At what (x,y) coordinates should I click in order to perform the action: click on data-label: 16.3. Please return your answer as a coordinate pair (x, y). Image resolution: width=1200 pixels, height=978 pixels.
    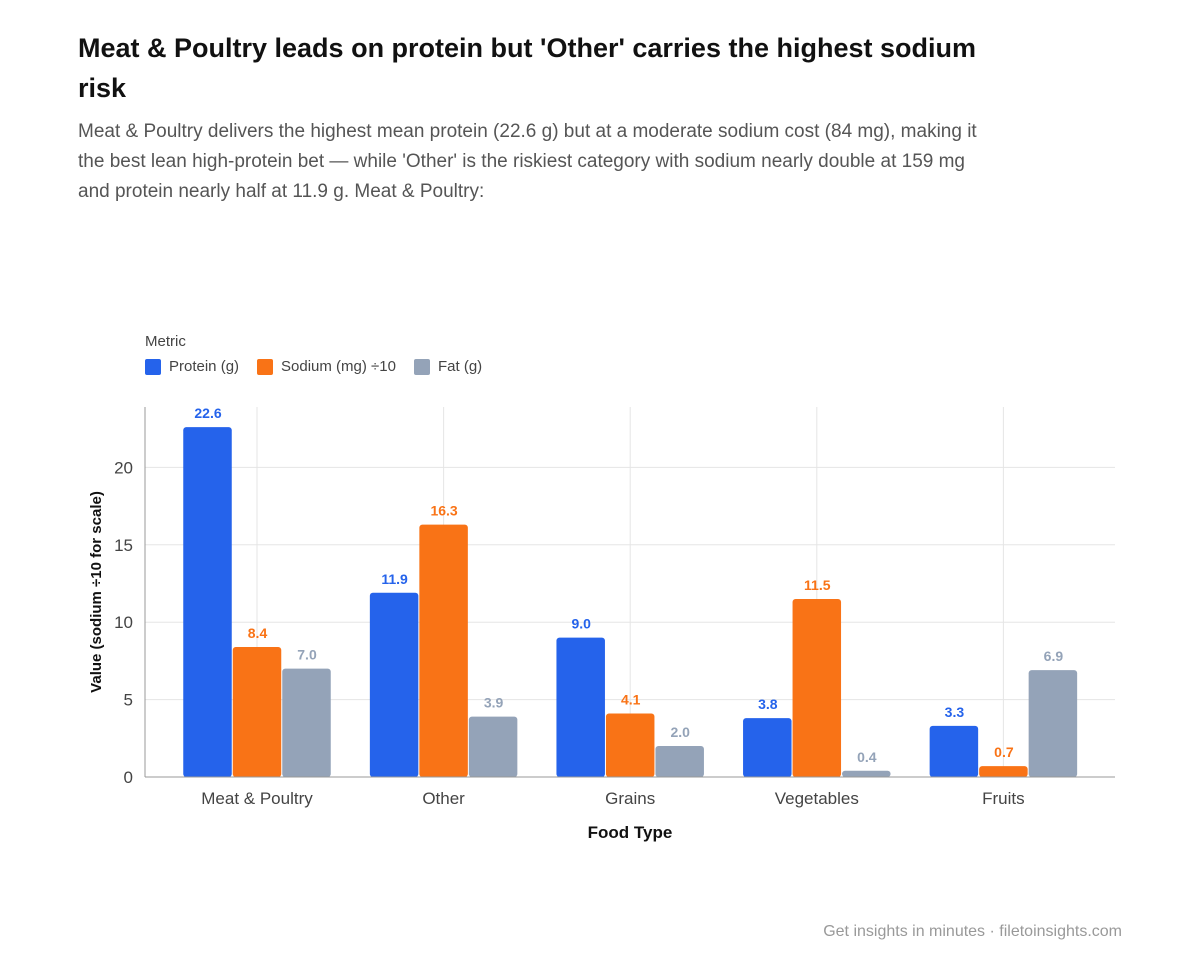
    Looking at the image, I should click on (443, 511).